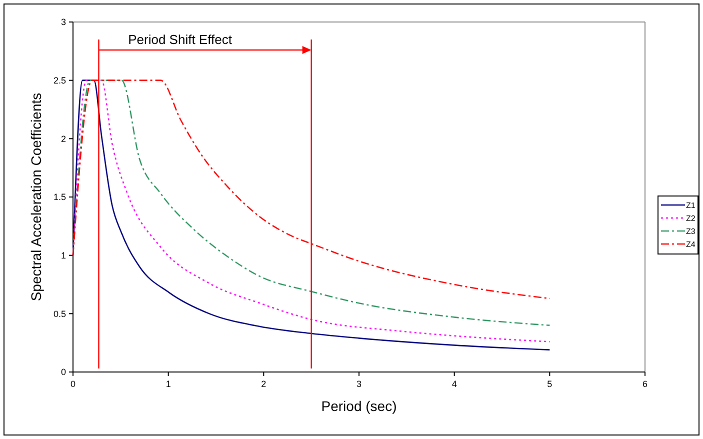 Image resolution: width=703 pixels, height=439 pixels. What do you see at coordinates (36, 197) in the screenshot?
I see `y-axis-title: Spectral Acceleration Coefficients` at bounding box center [36, 197].